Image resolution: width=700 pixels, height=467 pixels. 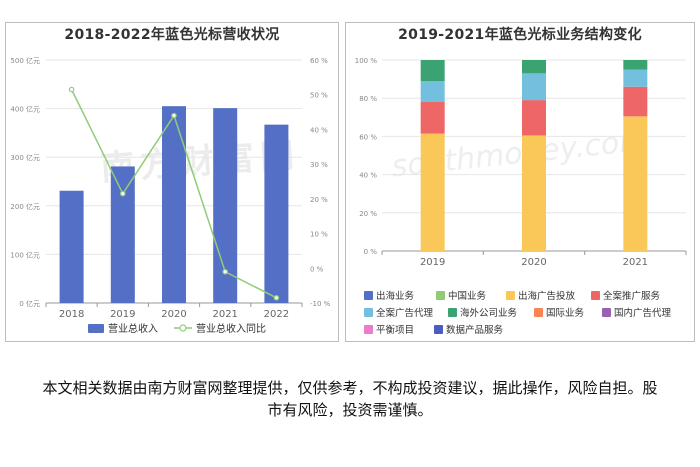 I want to click on y-tick-label: 20 %, so click(x=368, y=214).